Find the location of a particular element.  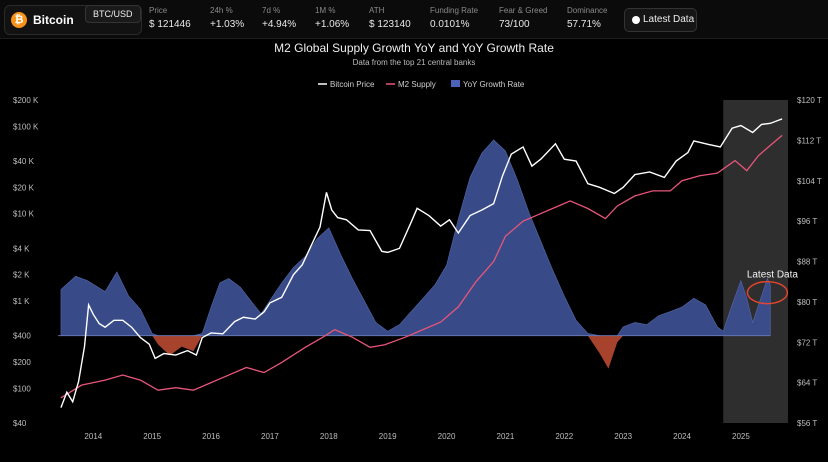

x-tick-label: 2019 is located at coordinates (388, 436).